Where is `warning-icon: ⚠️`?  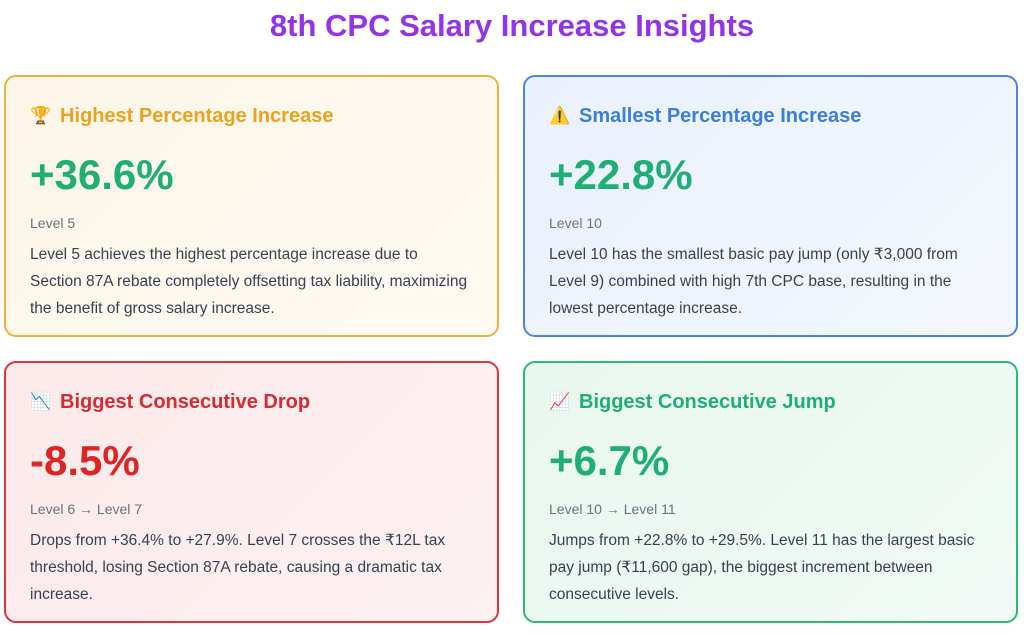 warning-icon: ⚠️ is located at coordinates (560, 115).